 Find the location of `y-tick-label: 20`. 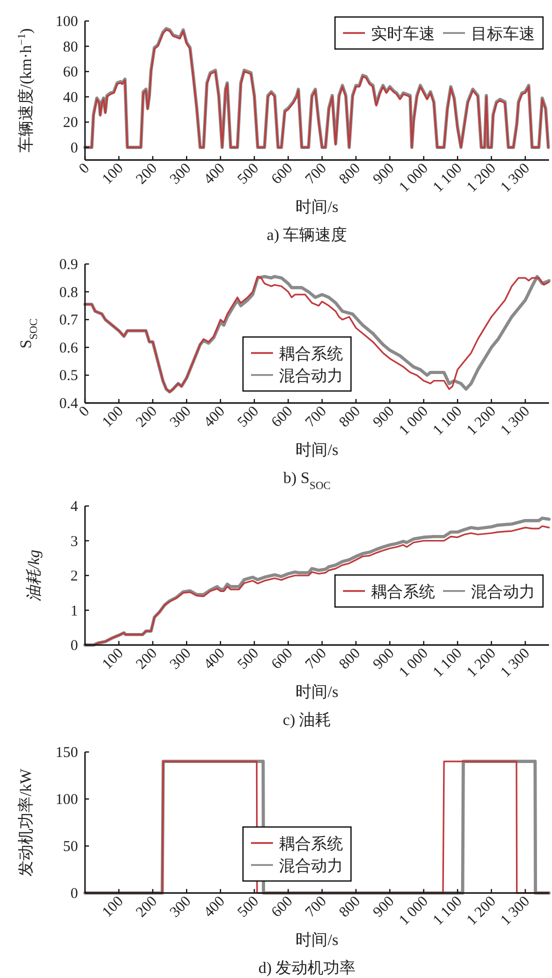

y-tick-label: 20 is located at coordinates (70, 123).